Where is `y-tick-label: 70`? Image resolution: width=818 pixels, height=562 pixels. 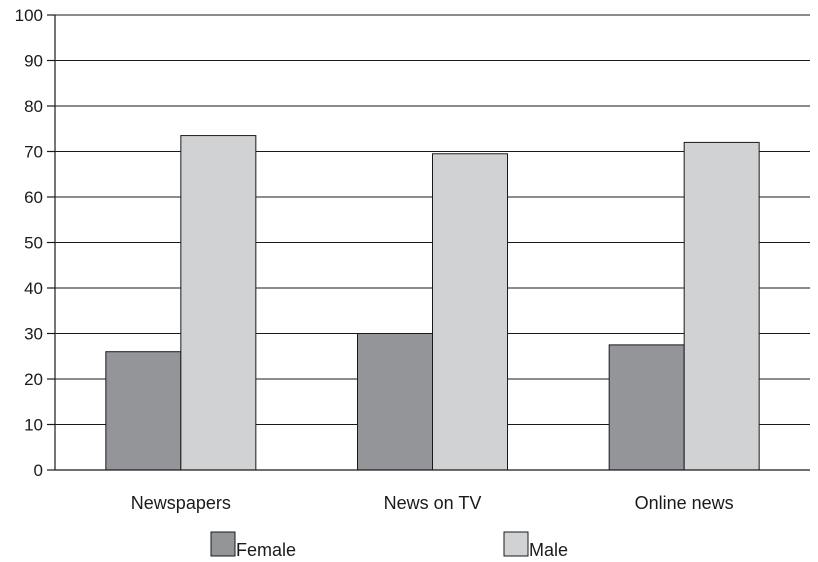
y-tick-label: 70 is located at coordinates (33, 152).